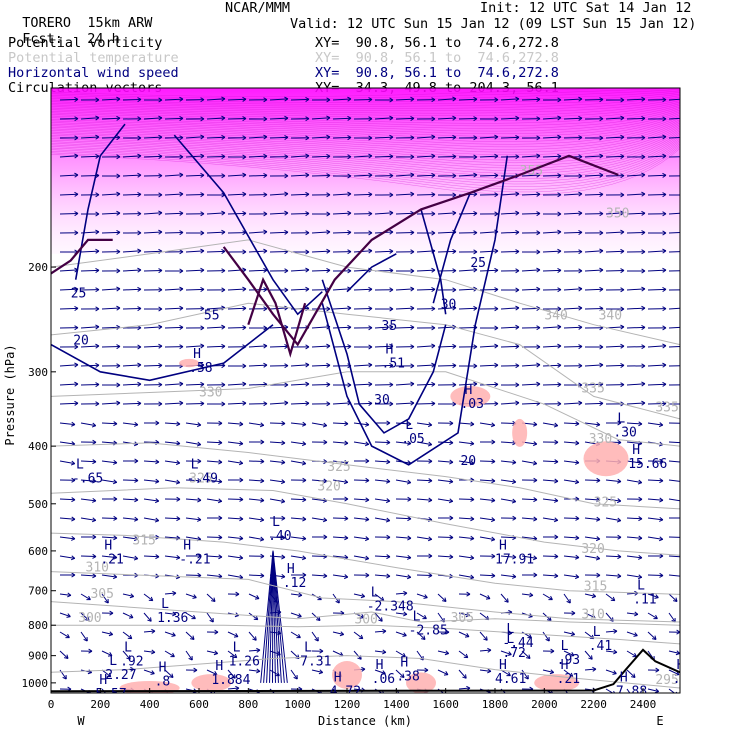 Image resolution: width=740 pixels, height=740 pixels. I want to click on low-marker: L, so click(510, 629).